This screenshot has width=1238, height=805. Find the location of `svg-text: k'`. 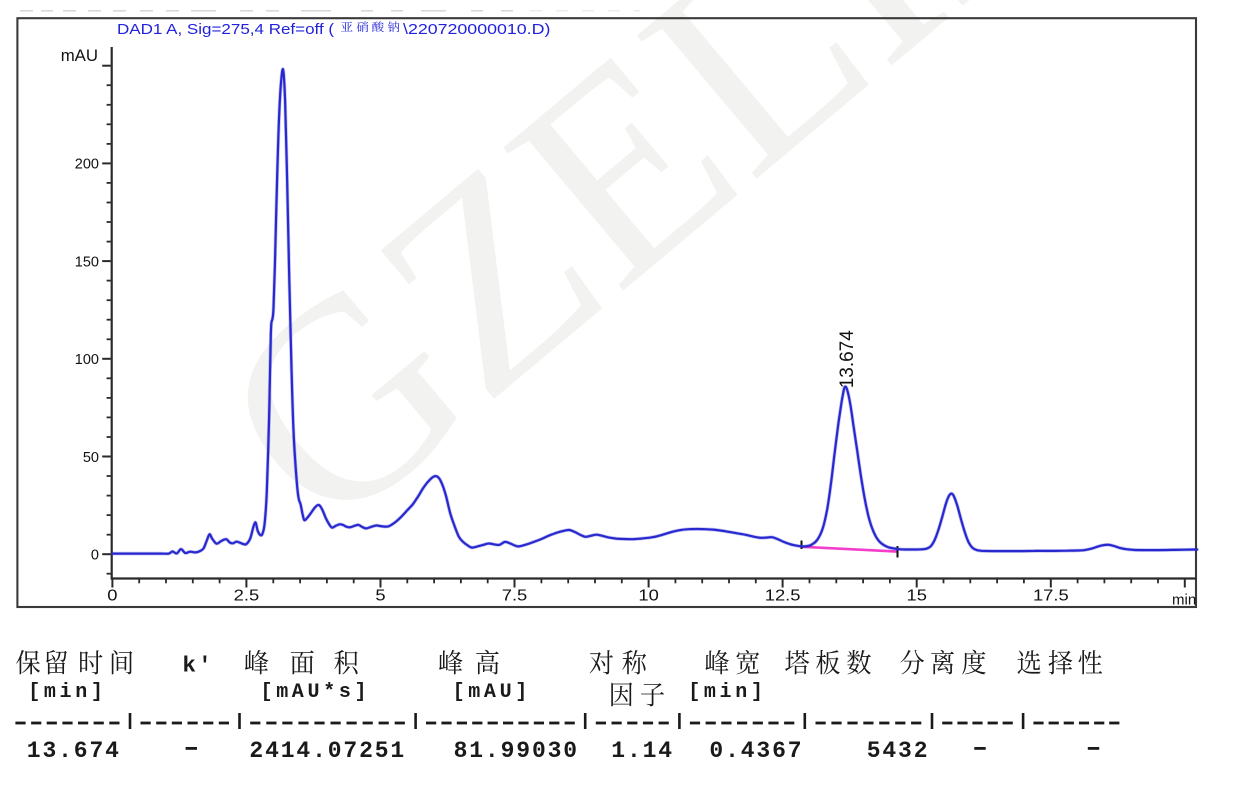

svg-text: k' is located at coordinates (196, 666).